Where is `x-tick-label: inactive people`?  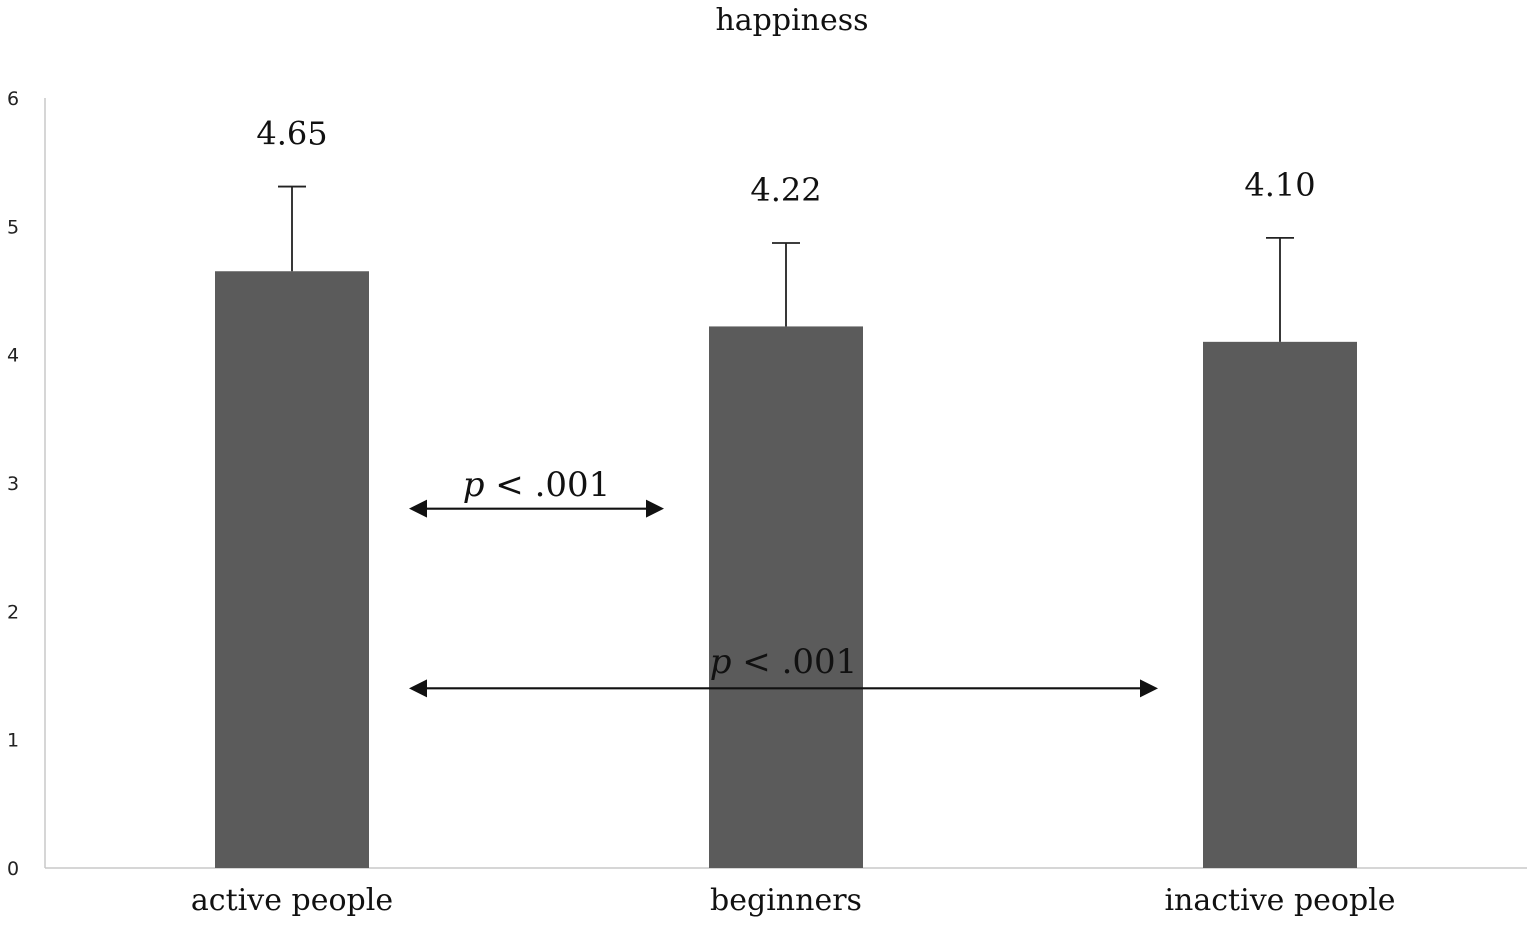
x-tick-label: inactive people is located at coordinates (1279, 900).